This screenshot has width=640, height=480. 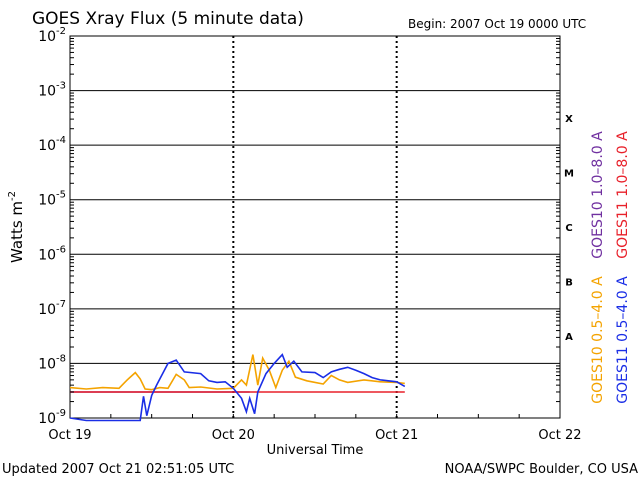 What do you see at coordinates (52, 90) in the screenshot?
I see `y-tick-label: 10⁻³` at bounding box center [52, 90].